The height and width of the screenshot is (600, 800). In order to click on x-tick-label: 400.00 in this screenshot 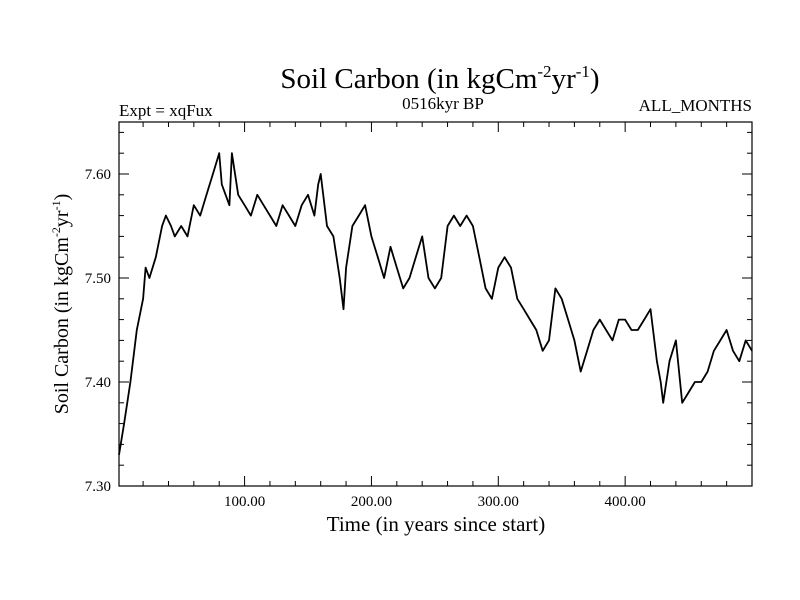, I will do `click(625, 502)`.